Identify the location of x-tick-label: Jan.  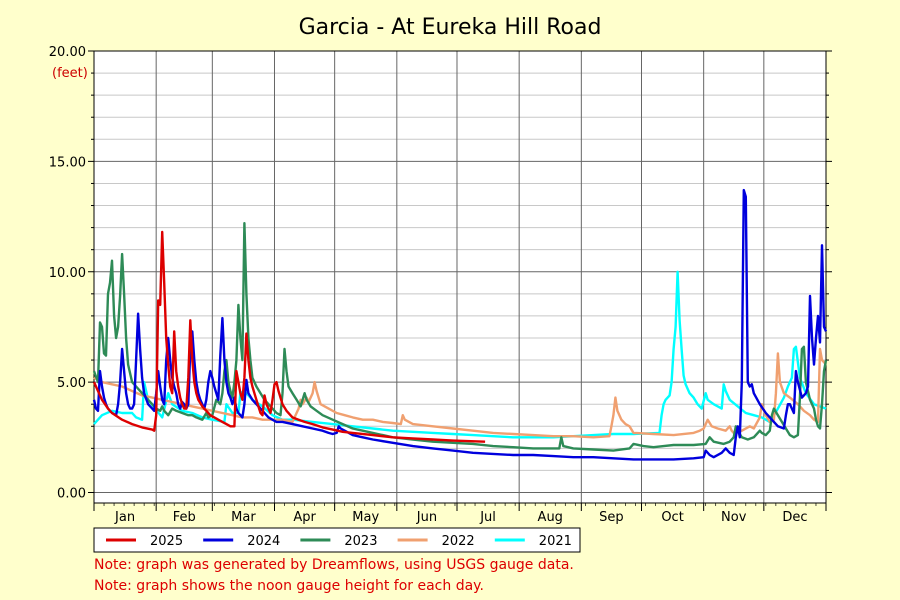
(124, 517).